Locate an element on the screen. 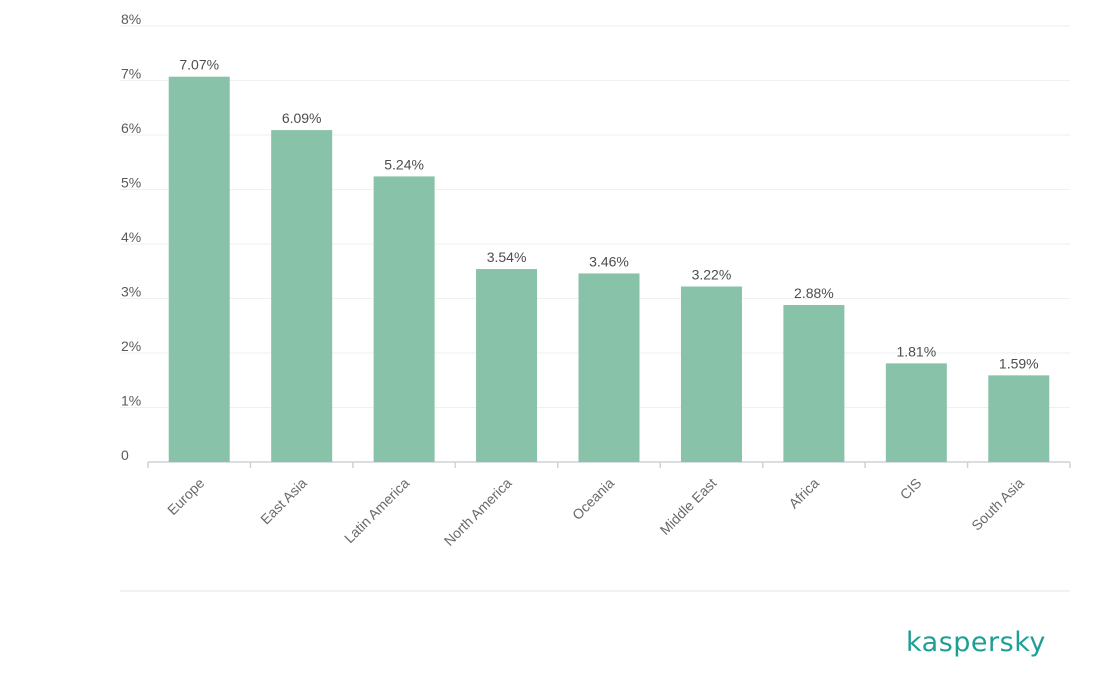 This screenshot has height=694, width=1106. x-tick-label: North America is located at coordinates (478, 512).